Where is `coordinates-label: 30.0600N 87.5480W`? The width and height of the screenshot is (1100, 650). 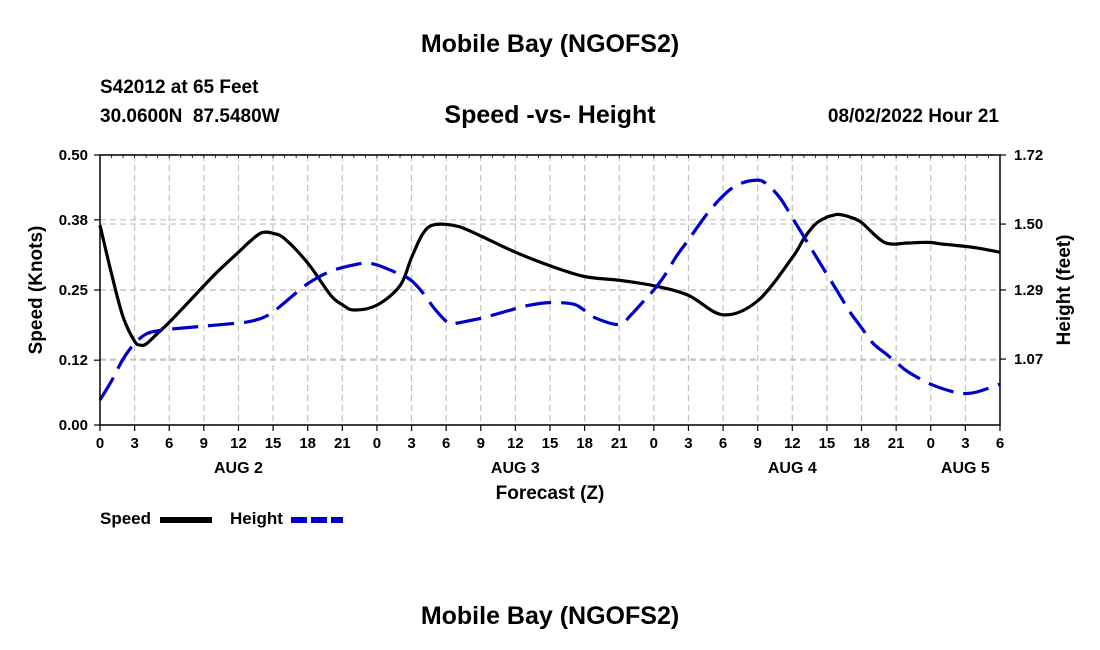
coordinates-label: 30.0600N 87.5480W is located at coordinates (190, 116).